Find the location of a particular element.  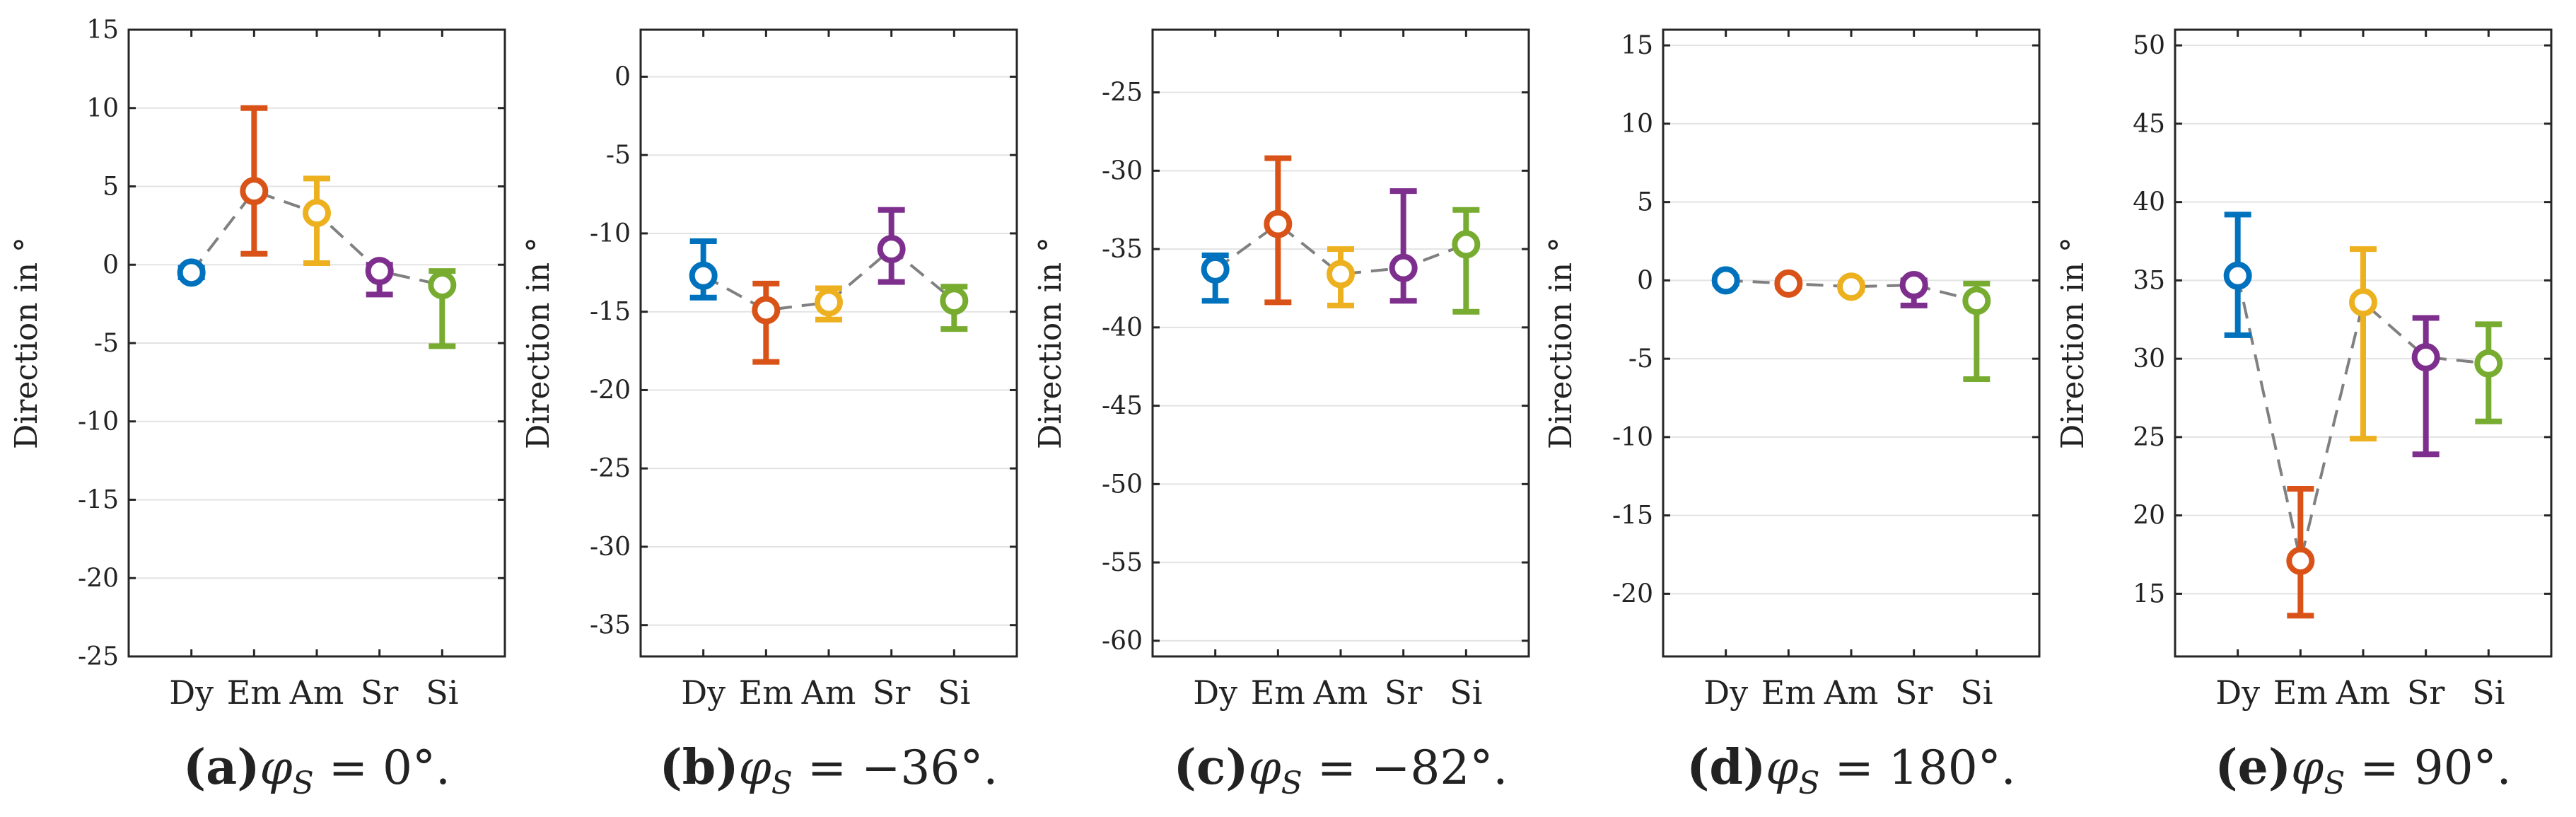

subplot-caption: (e)φS = 90°. is located at coordinates (2363, 770).